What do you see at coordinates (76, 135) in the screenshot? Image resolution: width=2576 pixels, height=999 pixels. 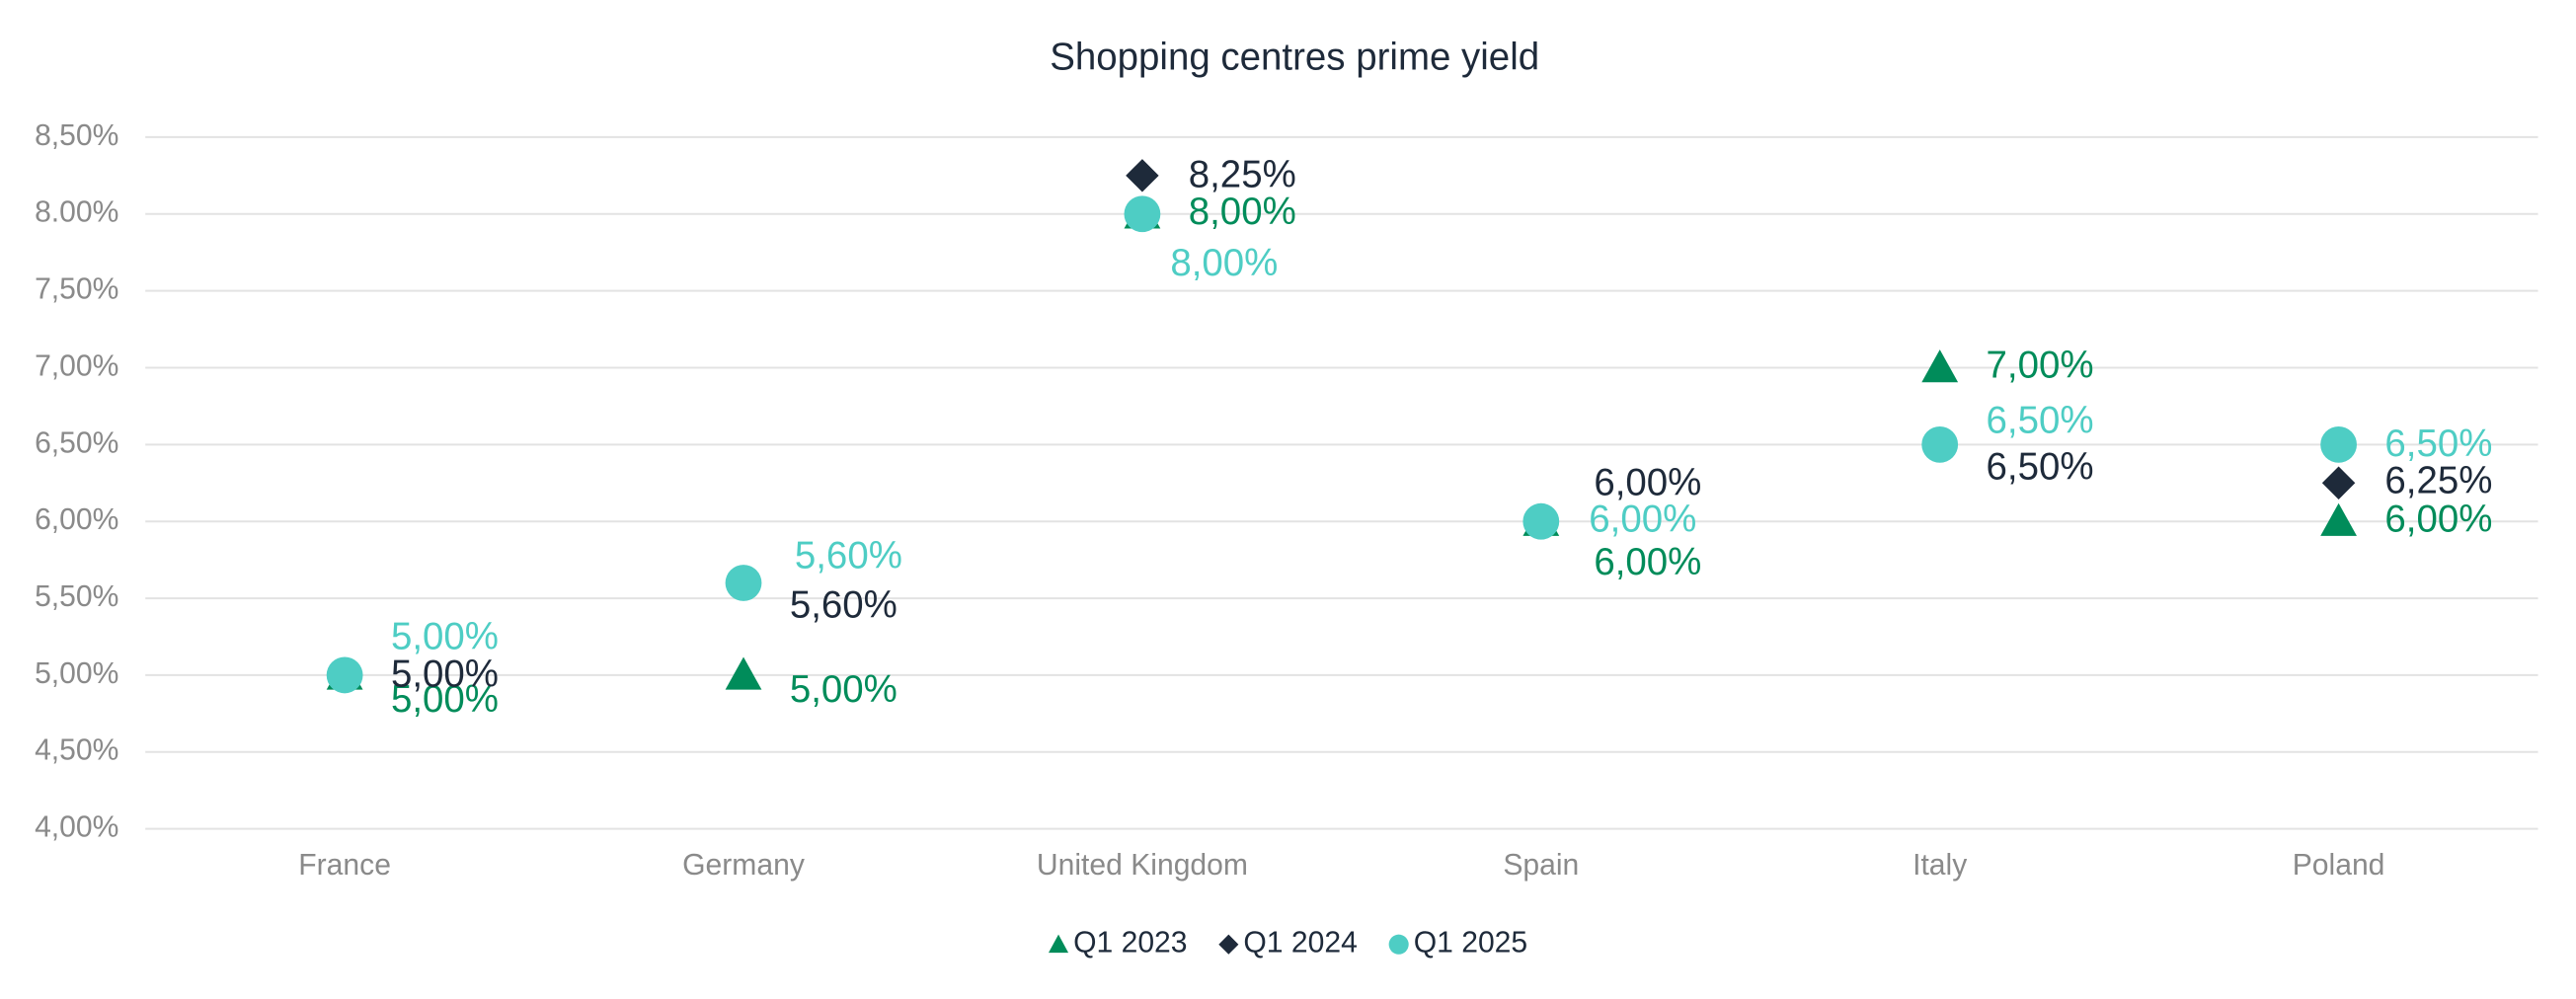 I see `y-tick-label: 8,50%` at bounding box center [76, 135].